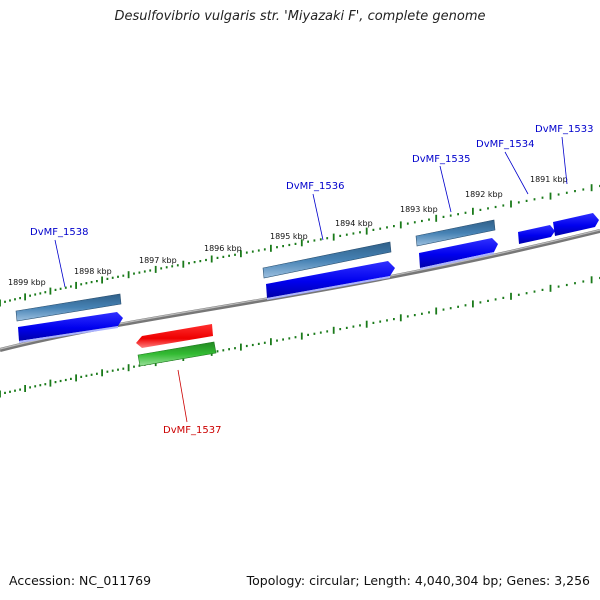  Describe the element at coordinates (564, 129) in the screenshot. I see `label-dvmf-1533: DvMF_1533` at that location.